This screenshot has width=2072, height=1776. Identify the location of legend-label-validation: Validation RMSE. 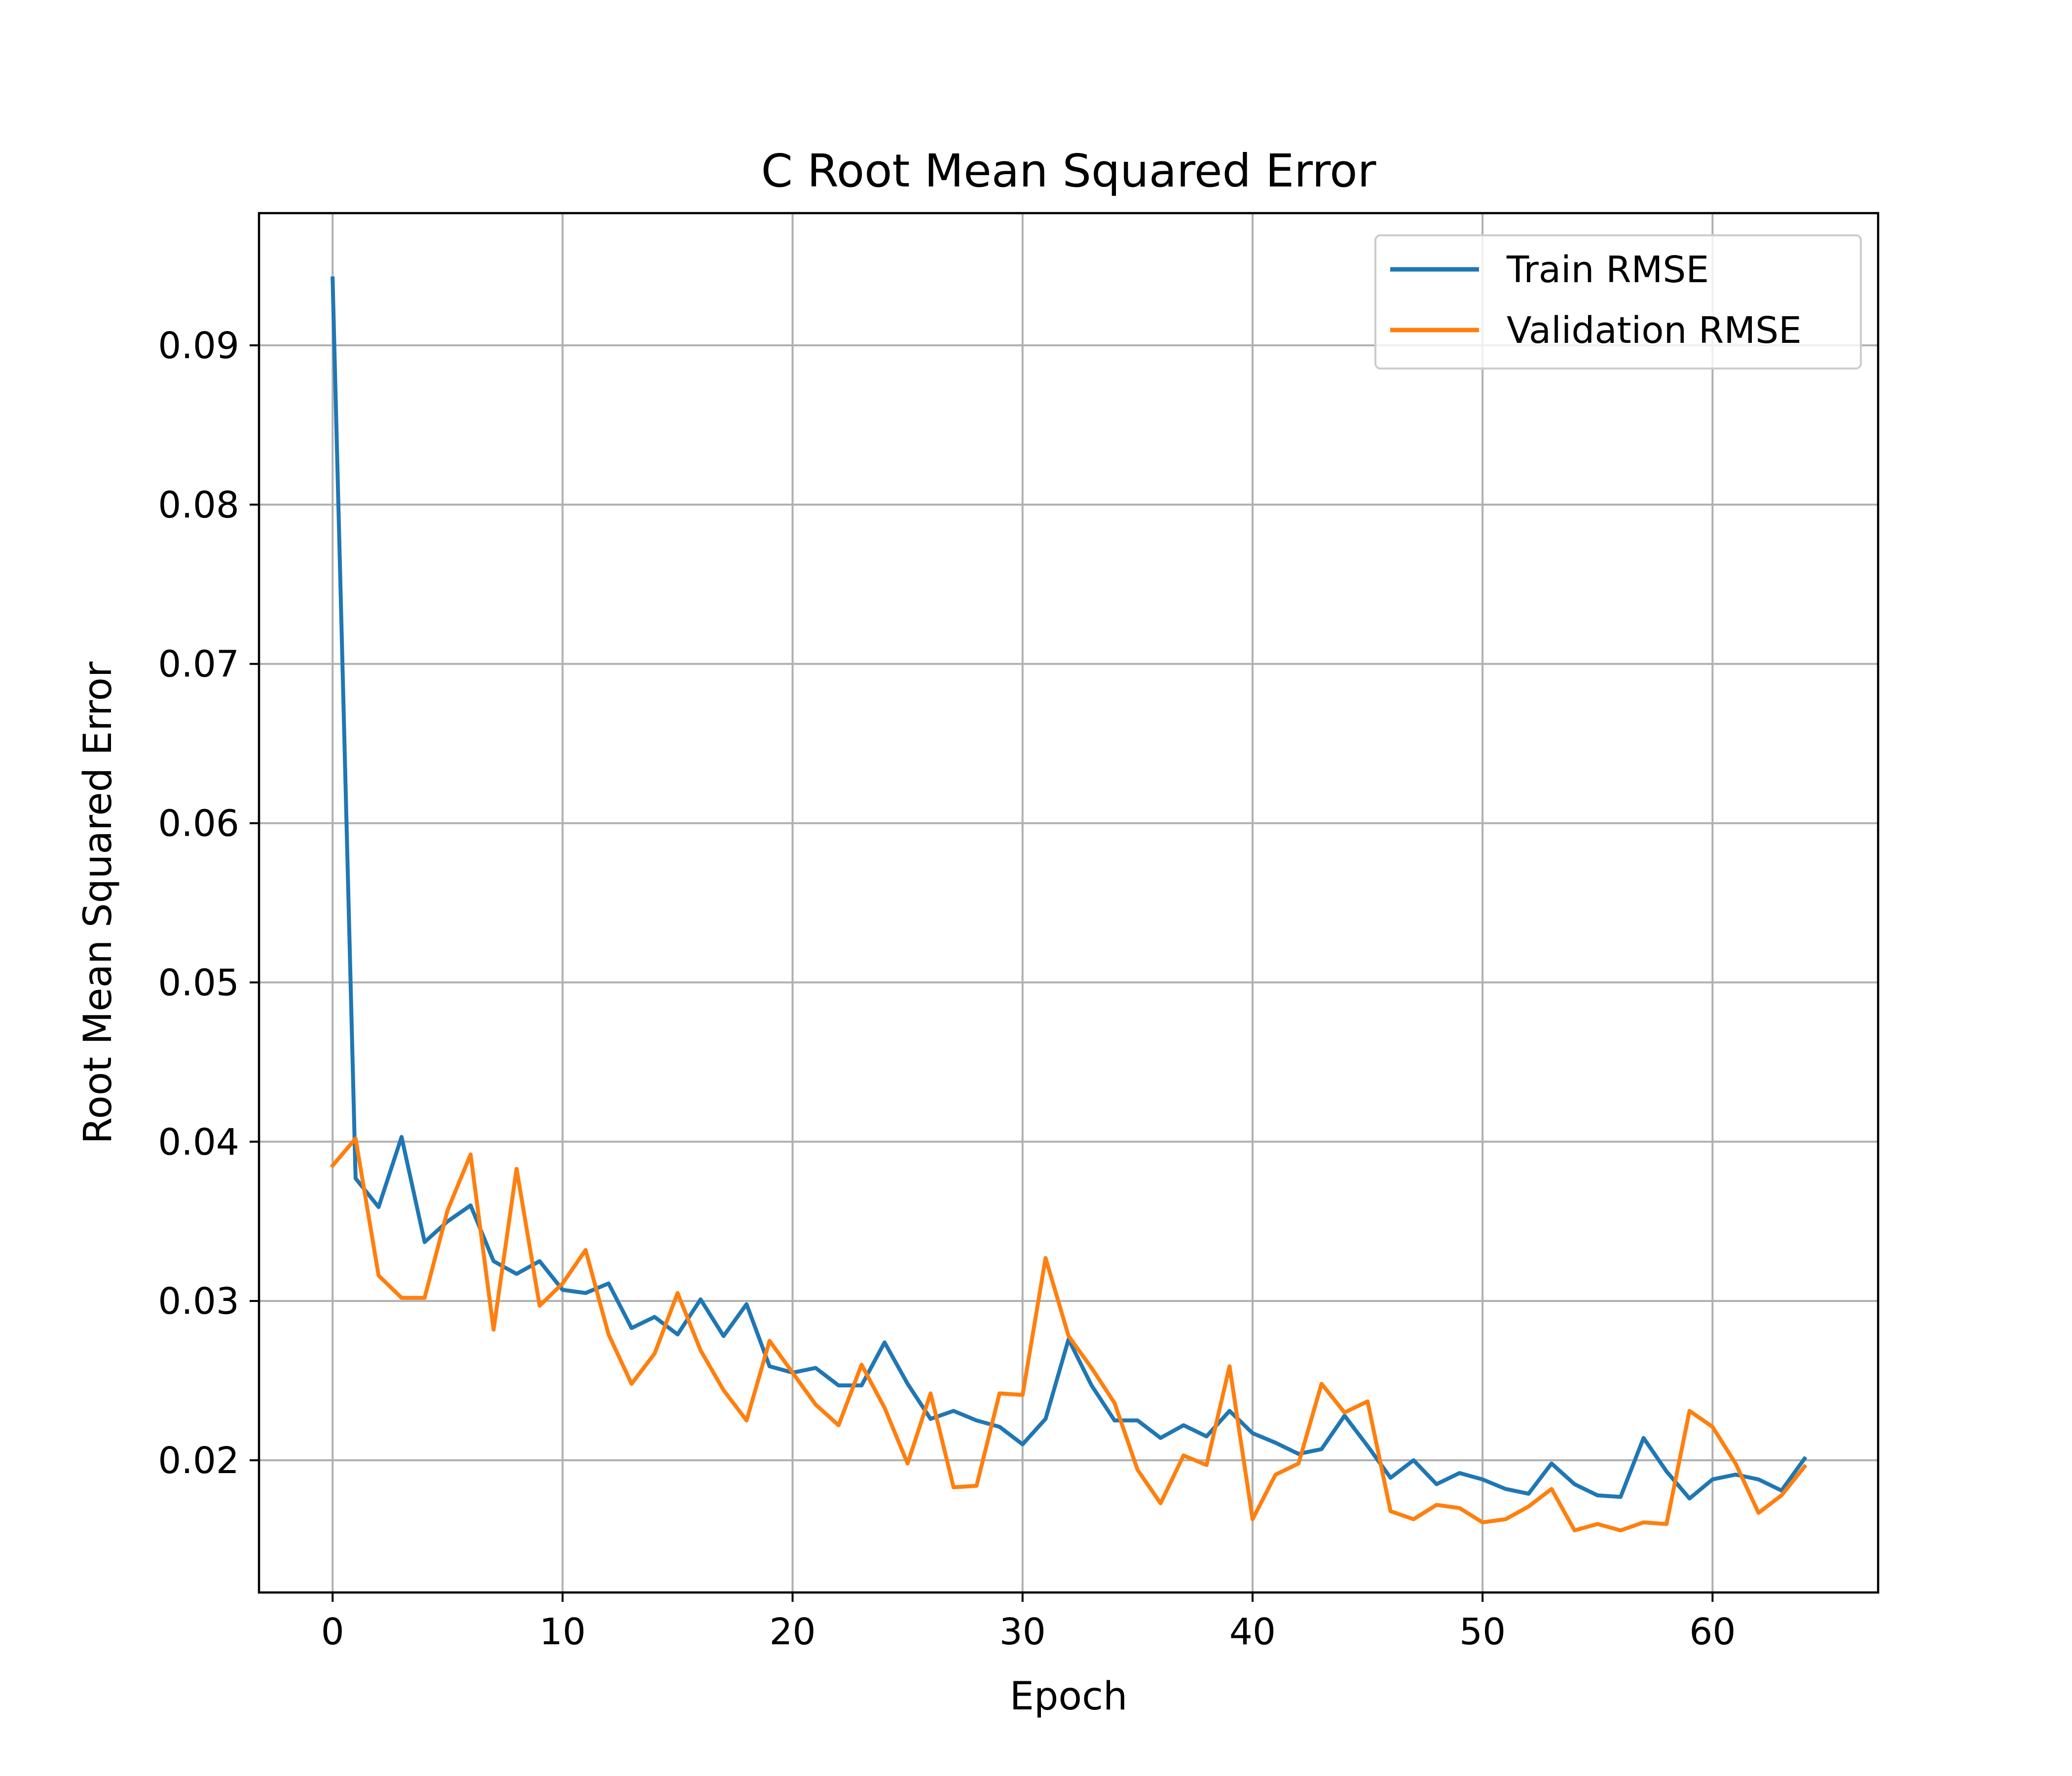
(1655, 331).